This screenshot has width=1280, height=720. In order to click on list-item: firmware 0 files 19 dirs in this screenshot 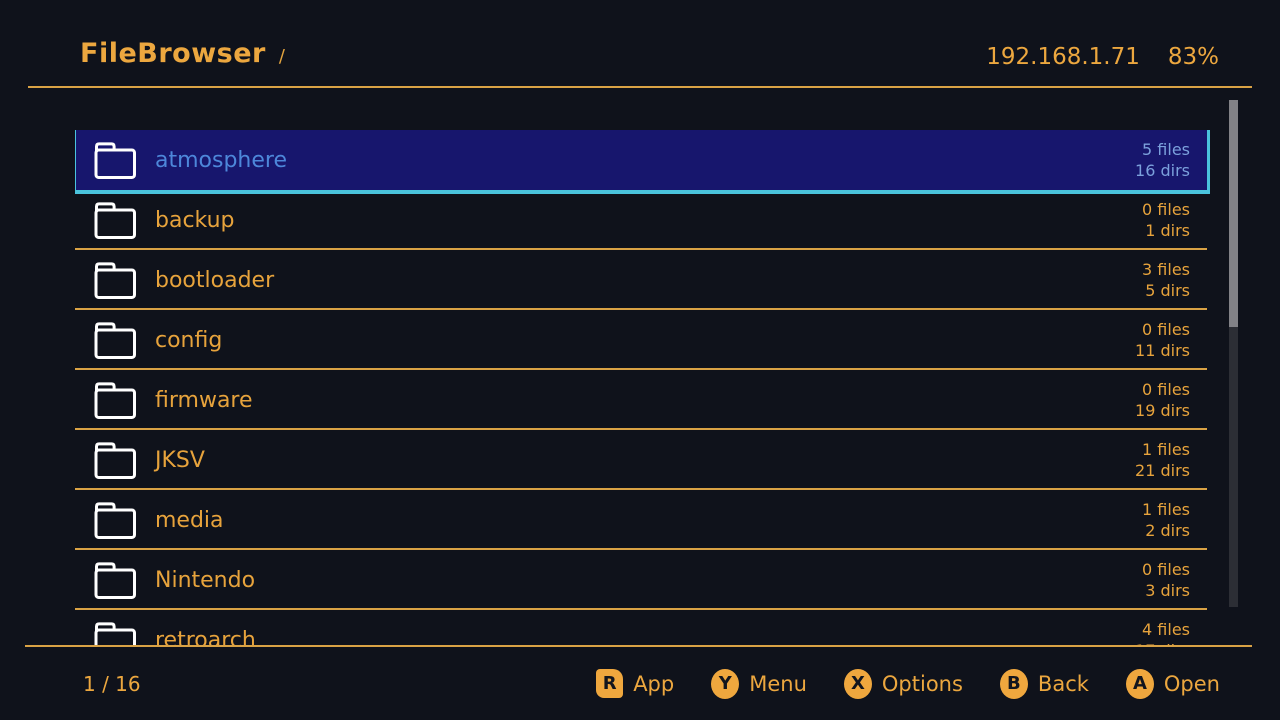, I will do `click(642, 400)`.